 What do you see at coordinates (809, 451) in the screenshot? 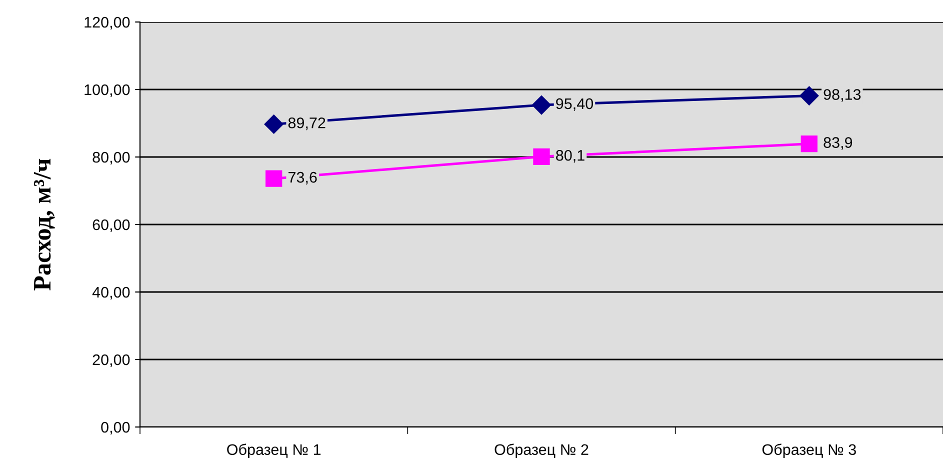
I see `x-tick-label: Образец № 3` at bounding box center [809, 451].